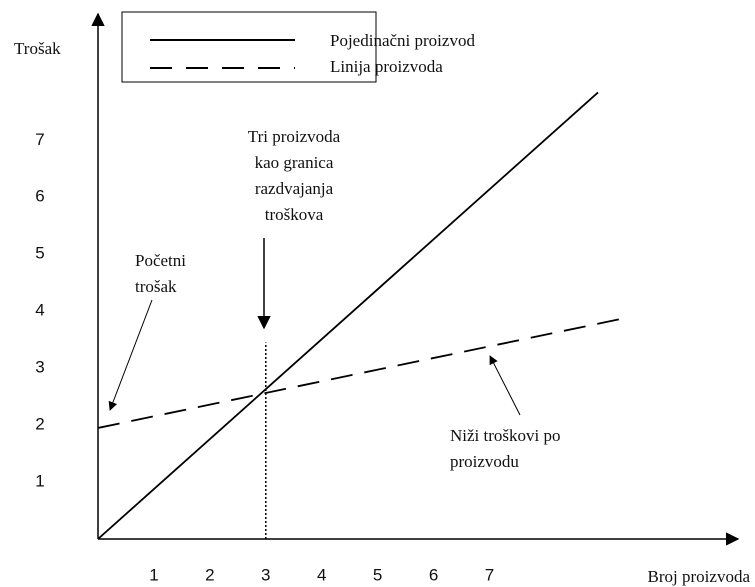 Image resolution: width=755 pixels, height=587 pixels. I want to click on annotation: Niži troškovi po, so click(505, 435).